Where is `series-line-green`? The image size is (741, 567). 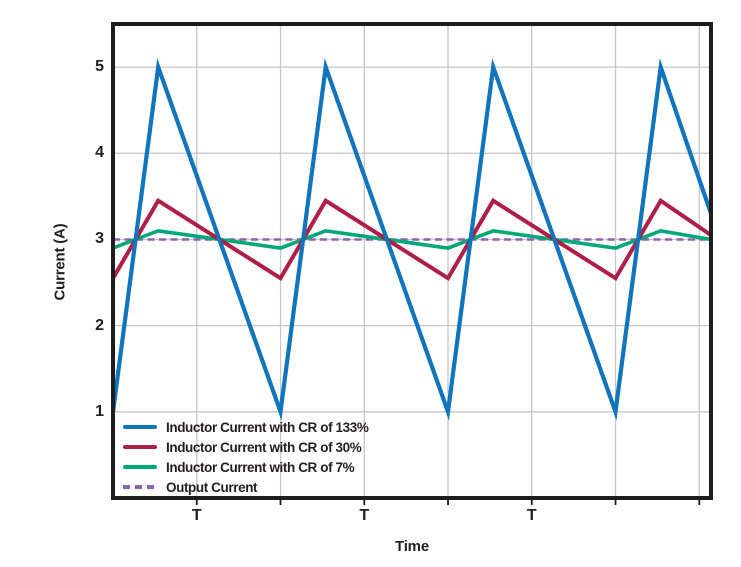 series-line-green is located at coordinates (412, 239).